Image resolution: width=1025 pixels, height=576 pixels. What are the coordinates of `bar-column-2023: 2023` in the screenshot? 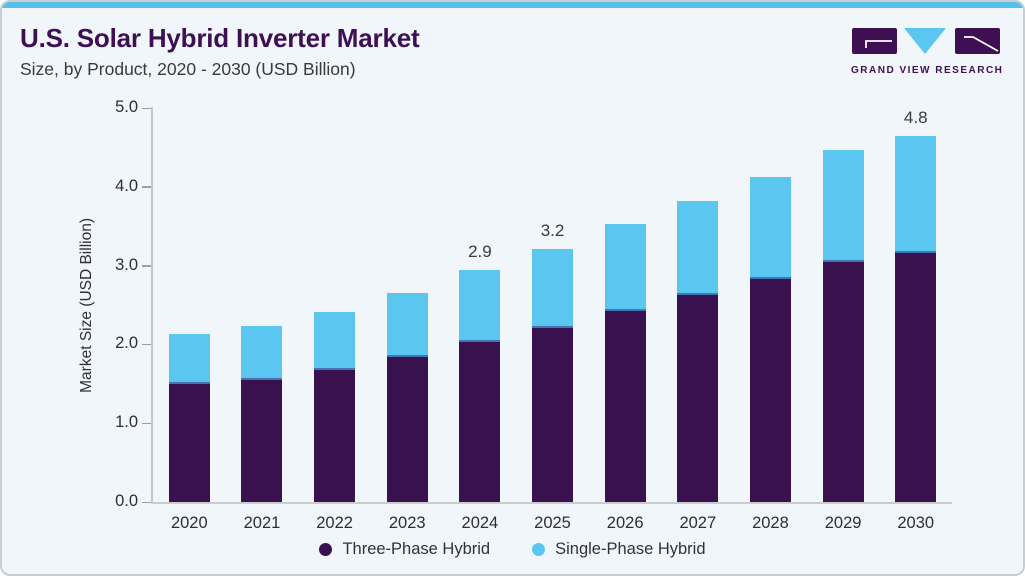 It's located at (407, 320).